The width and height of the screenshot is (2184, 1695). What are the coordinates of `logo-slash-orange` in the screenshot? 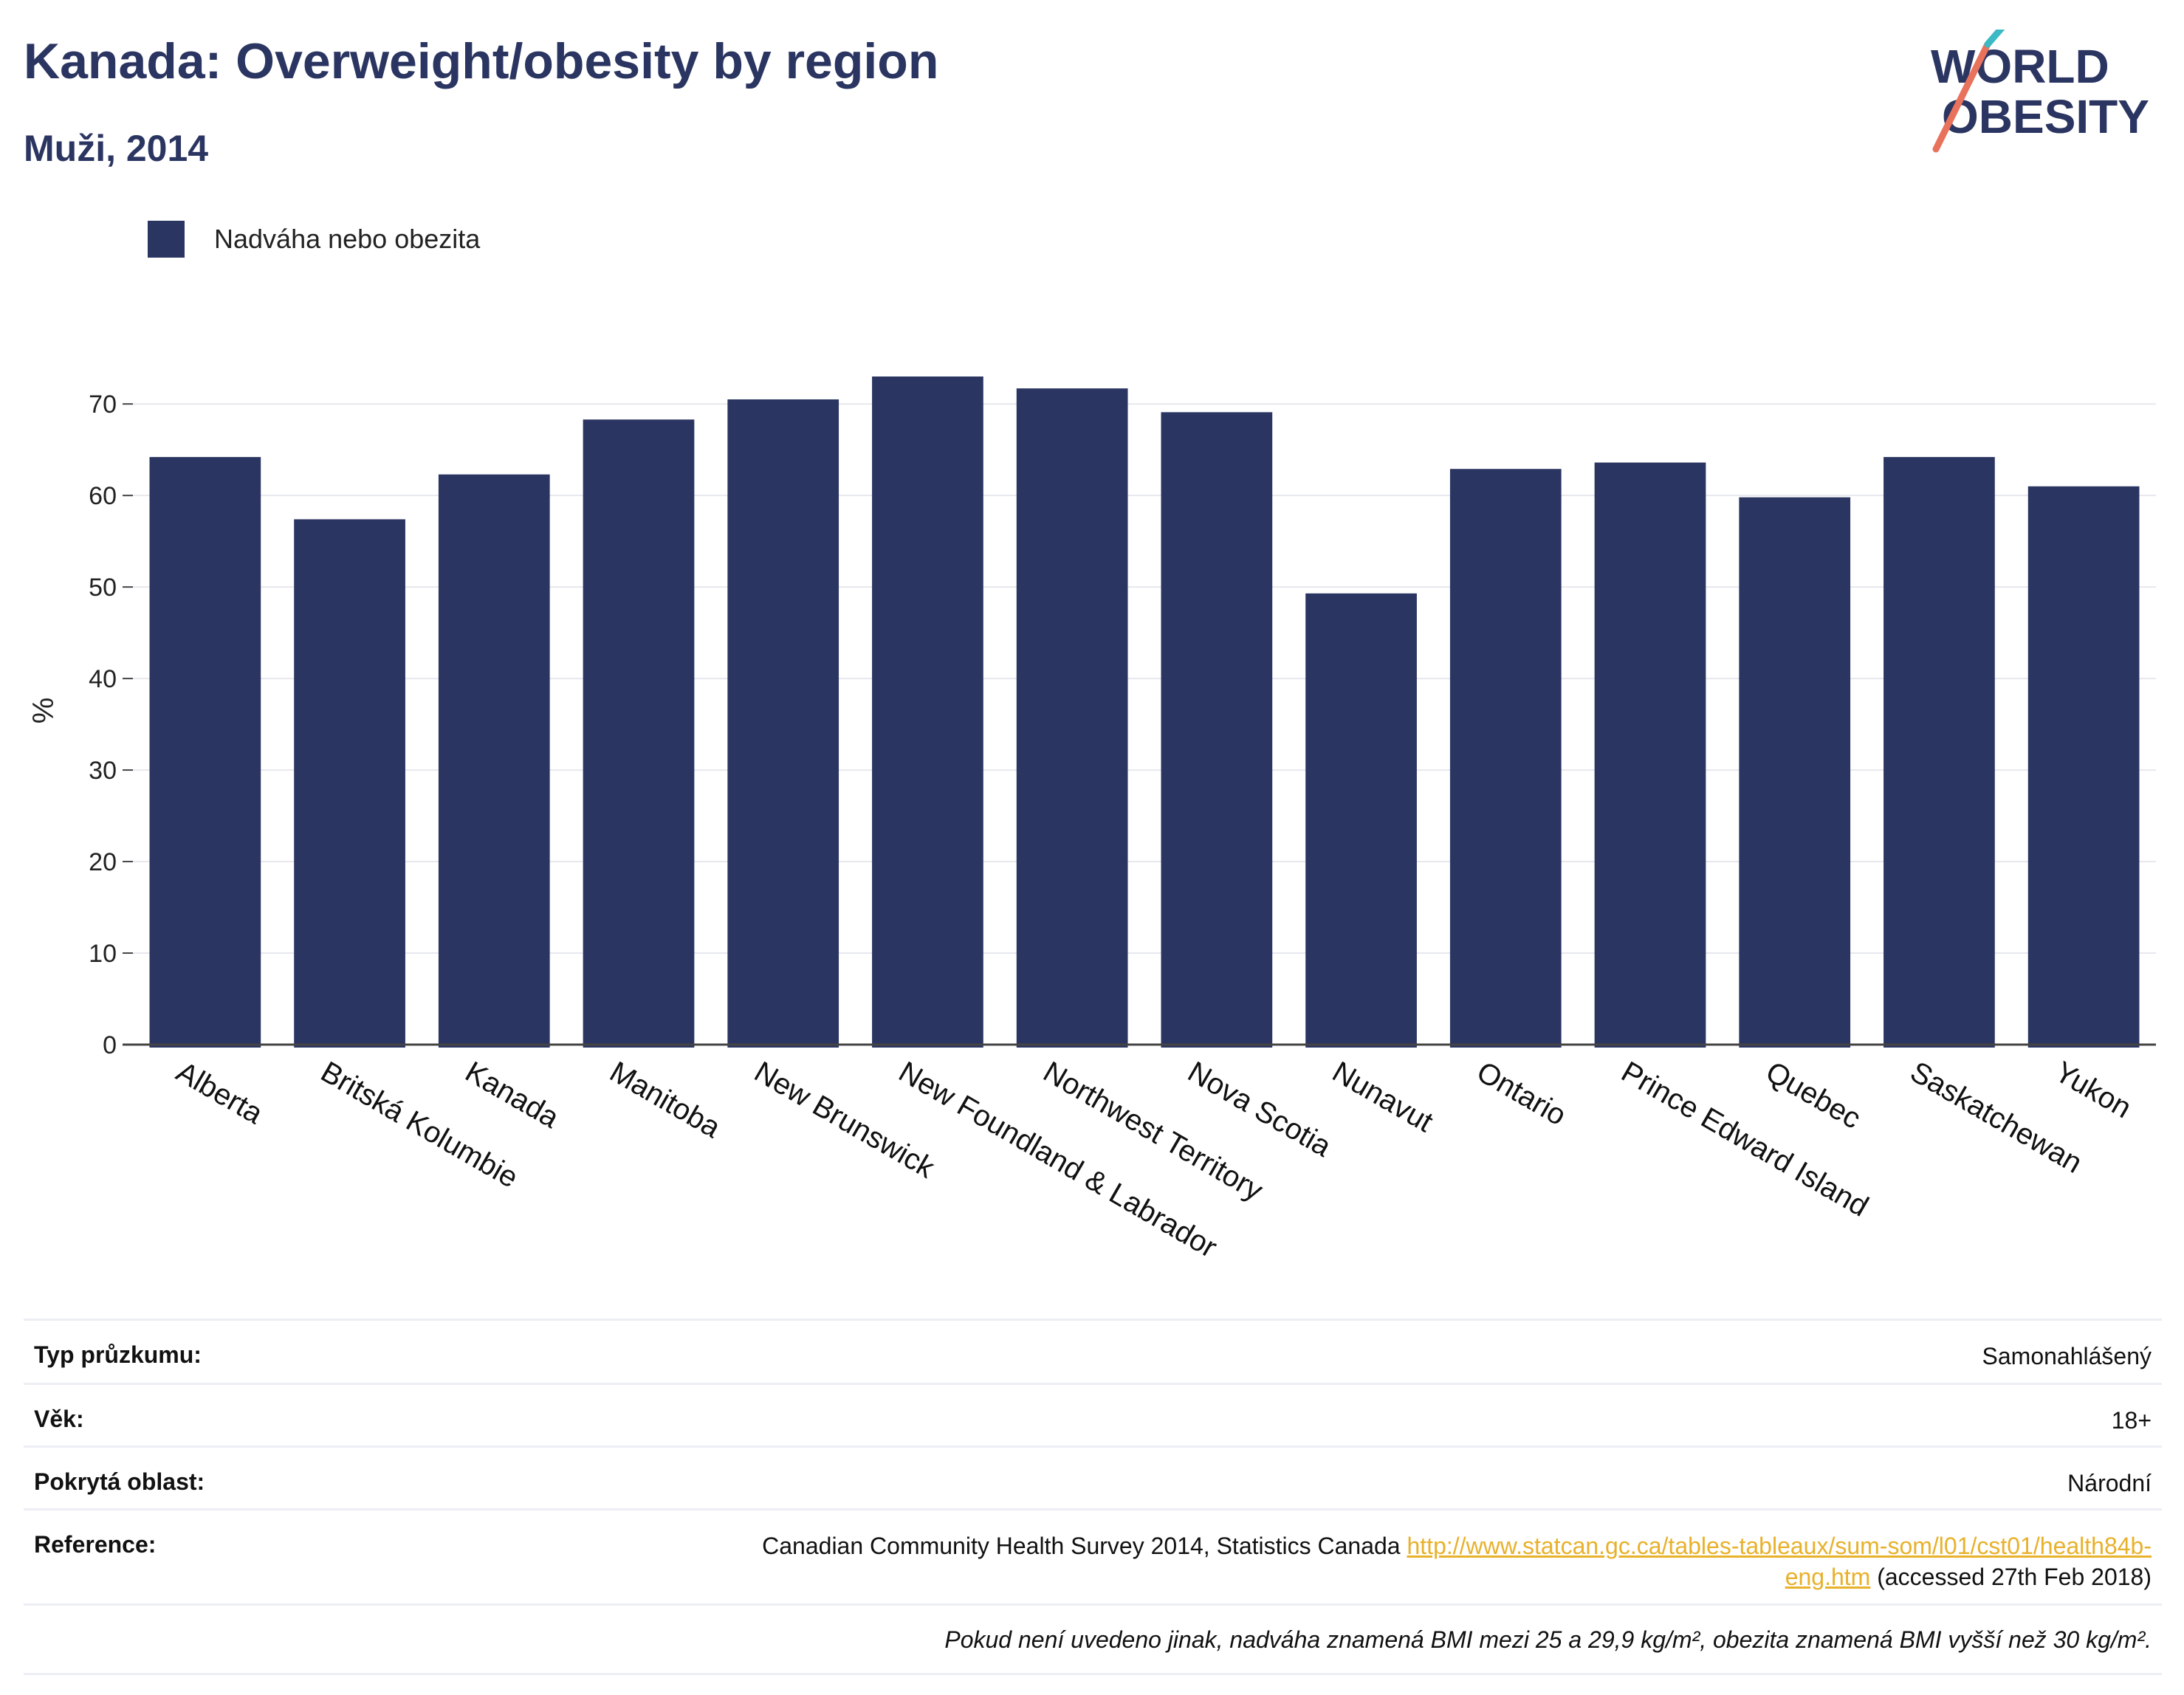 It's located at (1962, 97).